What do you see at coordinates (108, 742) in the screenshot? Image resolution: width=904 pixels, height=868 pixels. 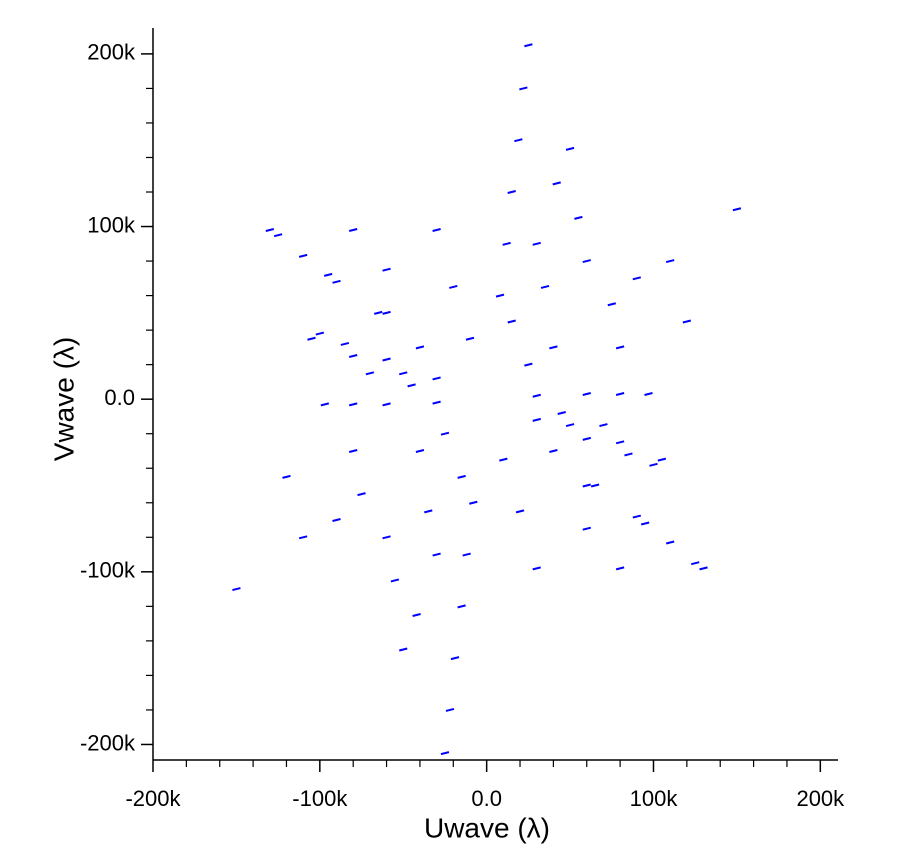 I see `y-tick-label: -200k` at bounding box center [108, 742].